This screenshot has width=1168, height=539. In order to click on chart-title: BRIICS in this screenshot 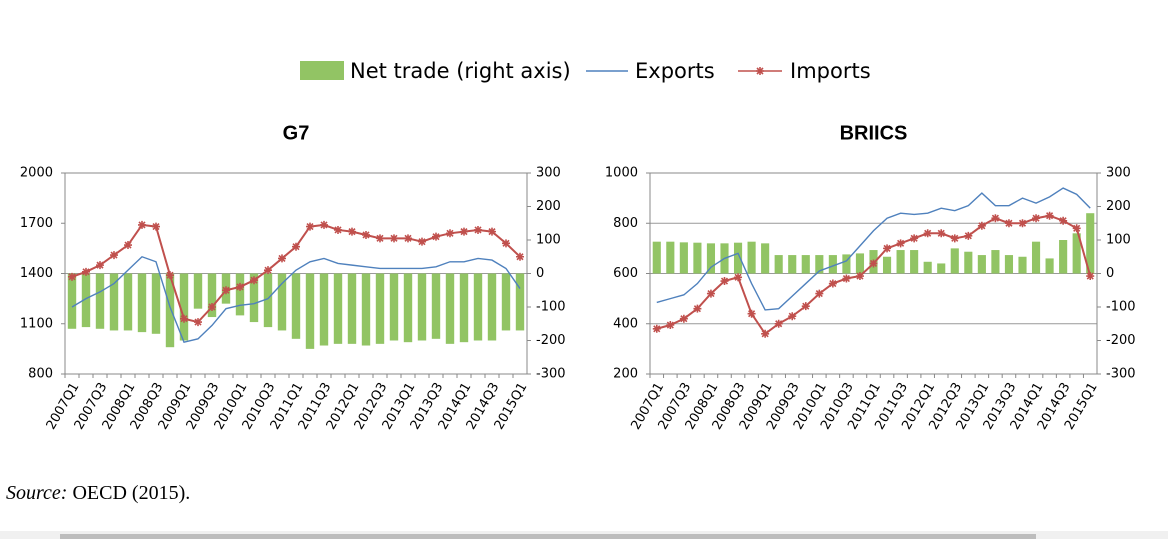, I will do `click(874, 133)`.